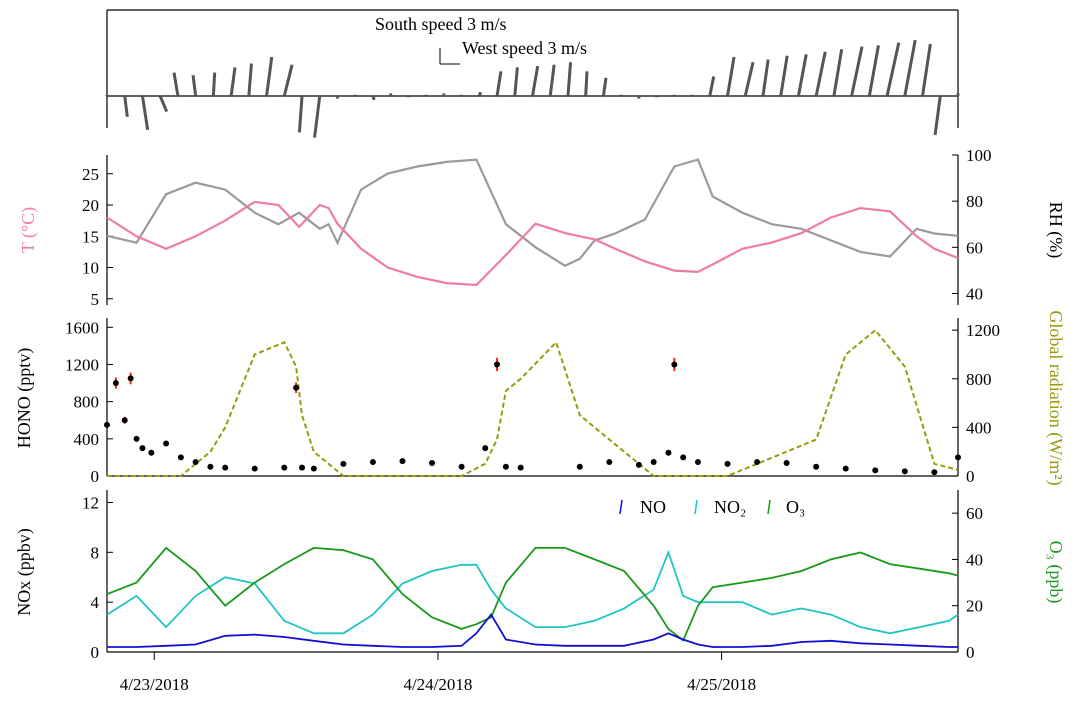  What do you see at coordinates (95, 552) in the screenshot?
I see `nox-tick-label-8: 8` at bounding box center [95, 552].